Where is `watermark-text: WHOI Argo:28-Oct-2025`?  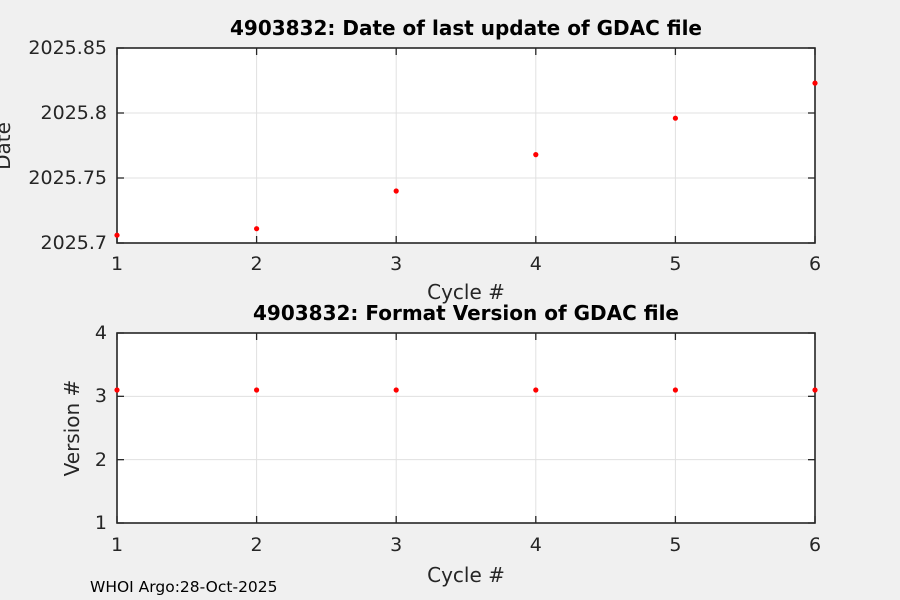
watermark-text: WHOI Argo:28-Oct-2025 is located at coordinates (184, 587).